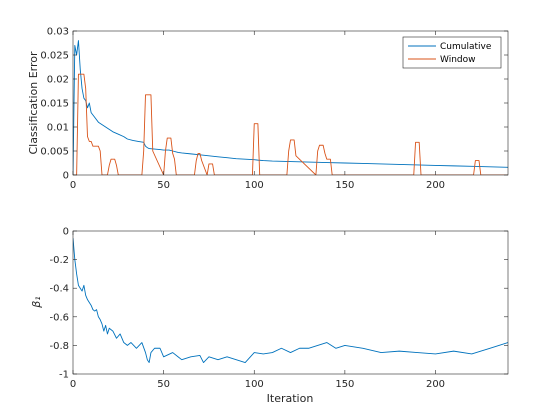 This screenshot has height=420, width=560. I want to click on top-xtick-label: 200, so click(435, 185).